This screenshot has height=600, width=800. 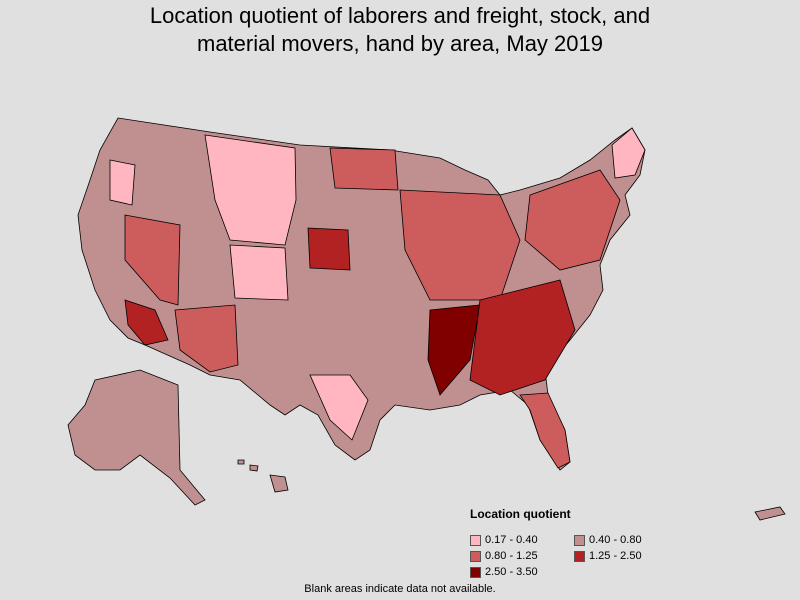 What do you see at coordinates (615, 556) in the screenshot?
I see `legend-label-4: 1.25 - 2.50` at bounding box center [615, 556].